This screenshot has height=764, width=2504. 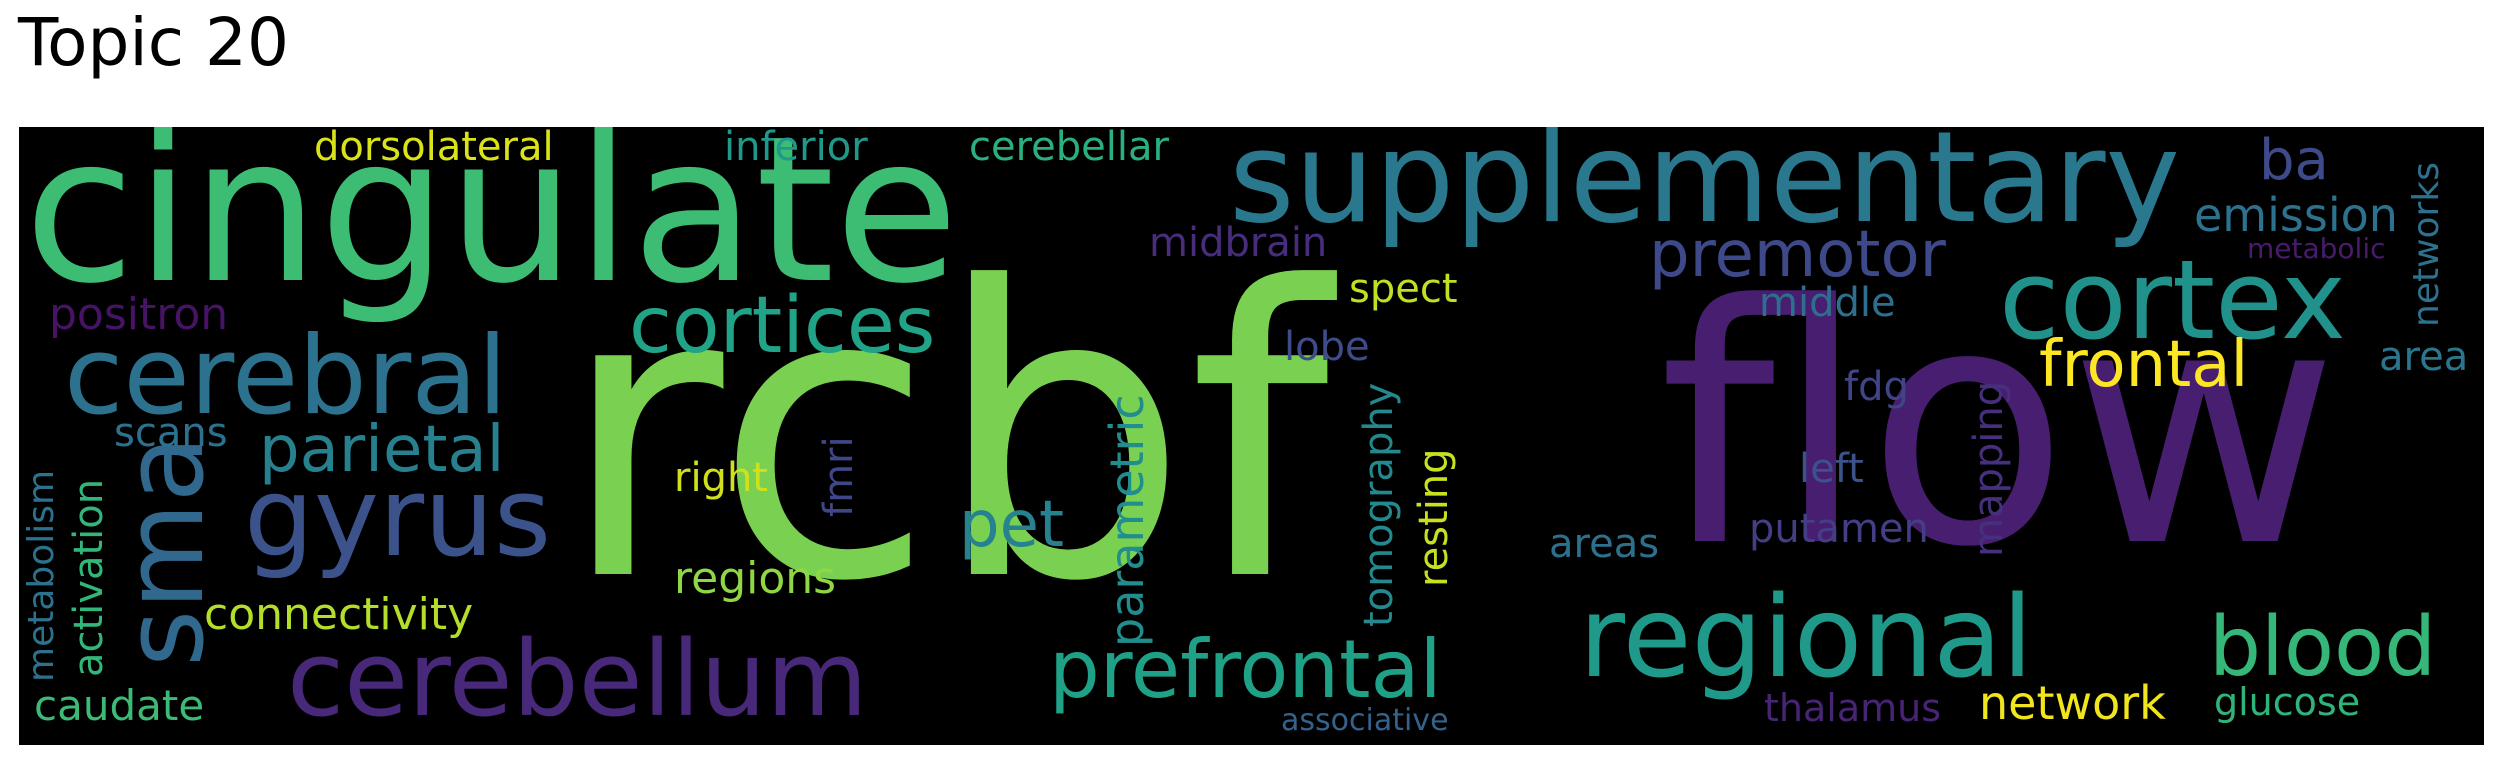 I want to click on word-dorsolateral: dorsolateral, so click(x=434, y=148).